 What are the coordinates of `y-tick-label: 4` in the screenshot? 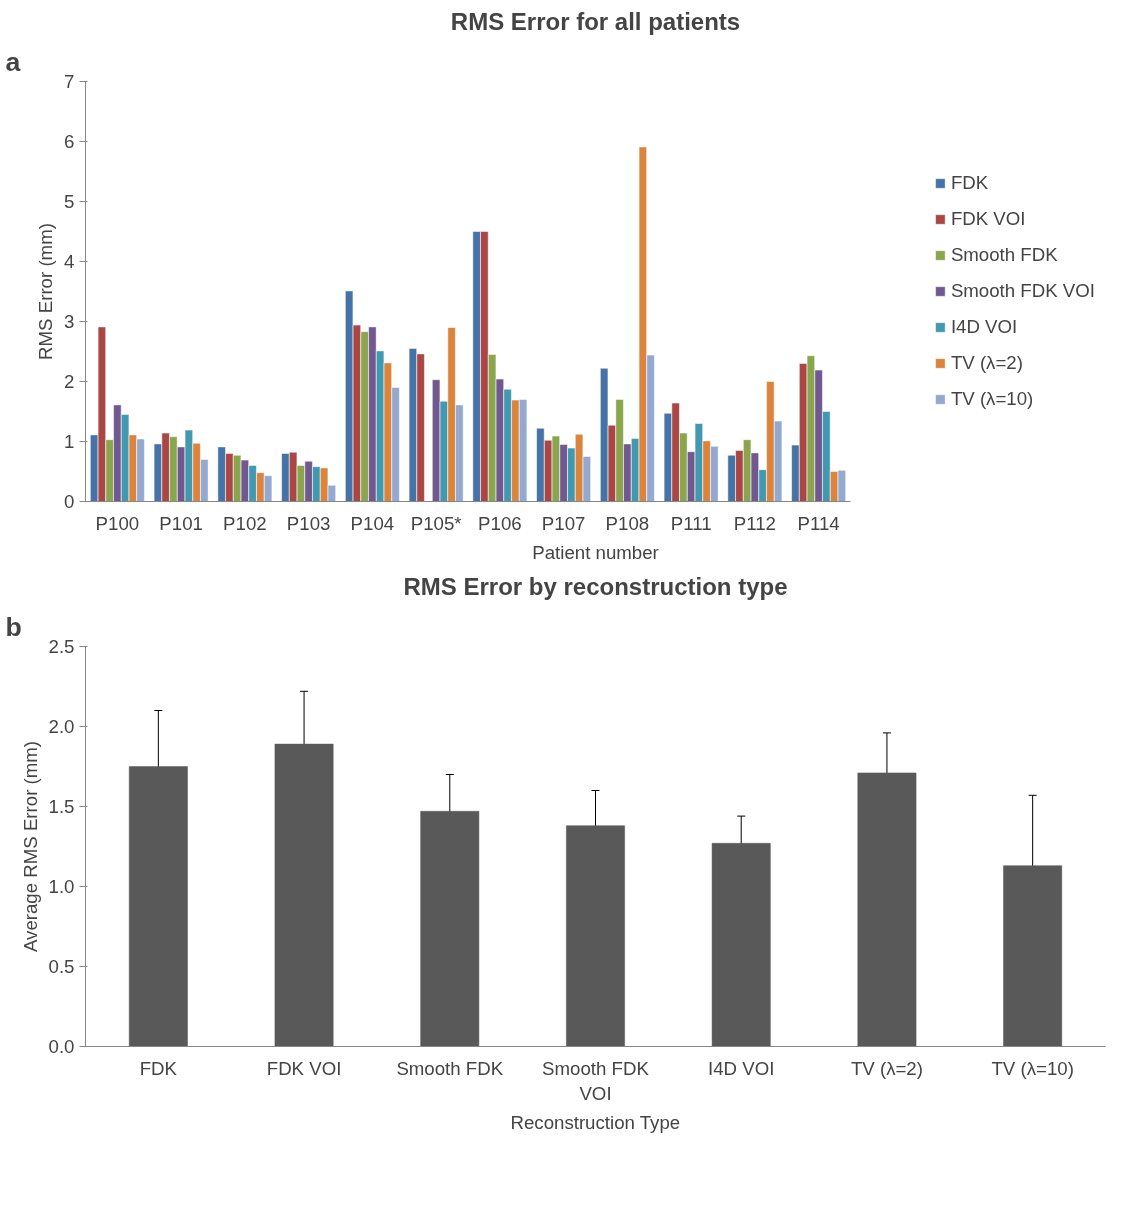 It's located at (69, 261).